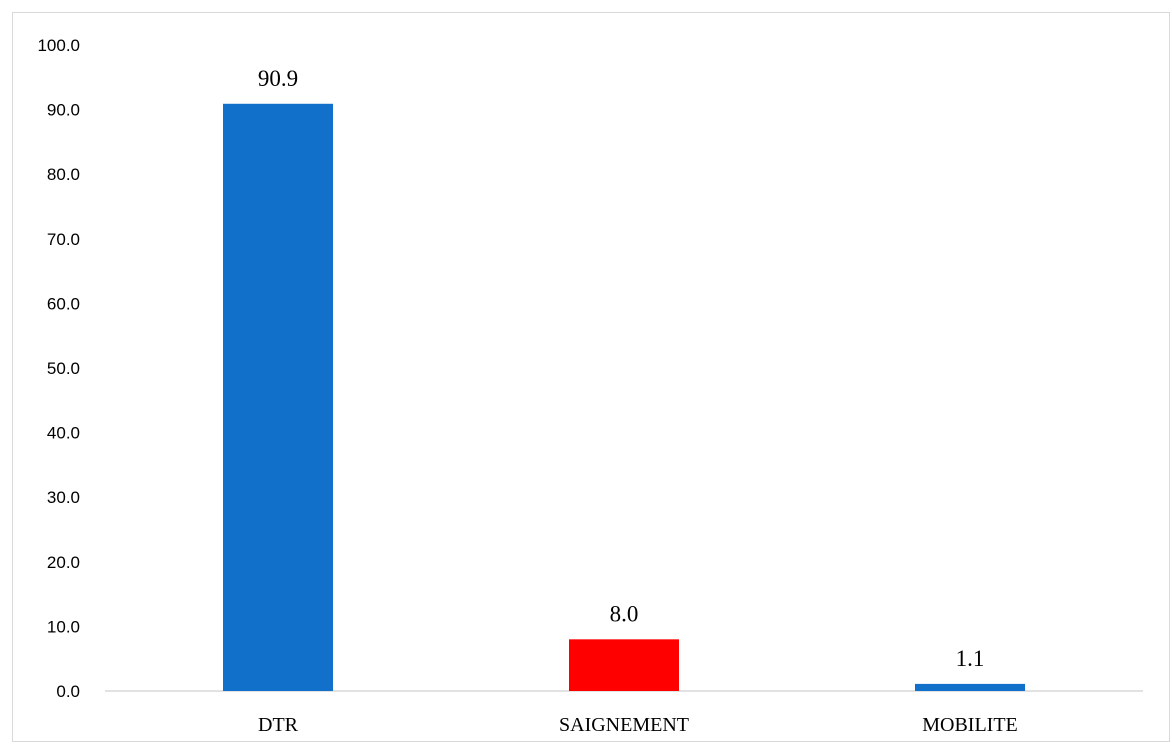  What do you see at coordinates (63, 368) in the screenshot?
I see `y-tick-label: 50.0` at bounding box center [63, 368].